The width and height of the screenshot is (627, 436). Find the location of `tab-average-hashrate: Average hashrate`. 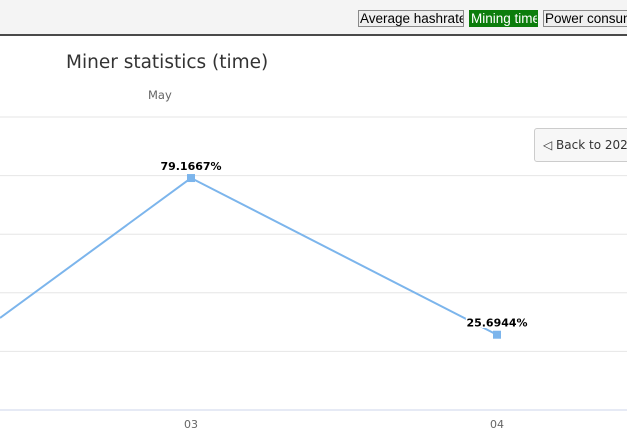

tab-average-hashrate: Average hashrate is located at coordinates (411, 18).